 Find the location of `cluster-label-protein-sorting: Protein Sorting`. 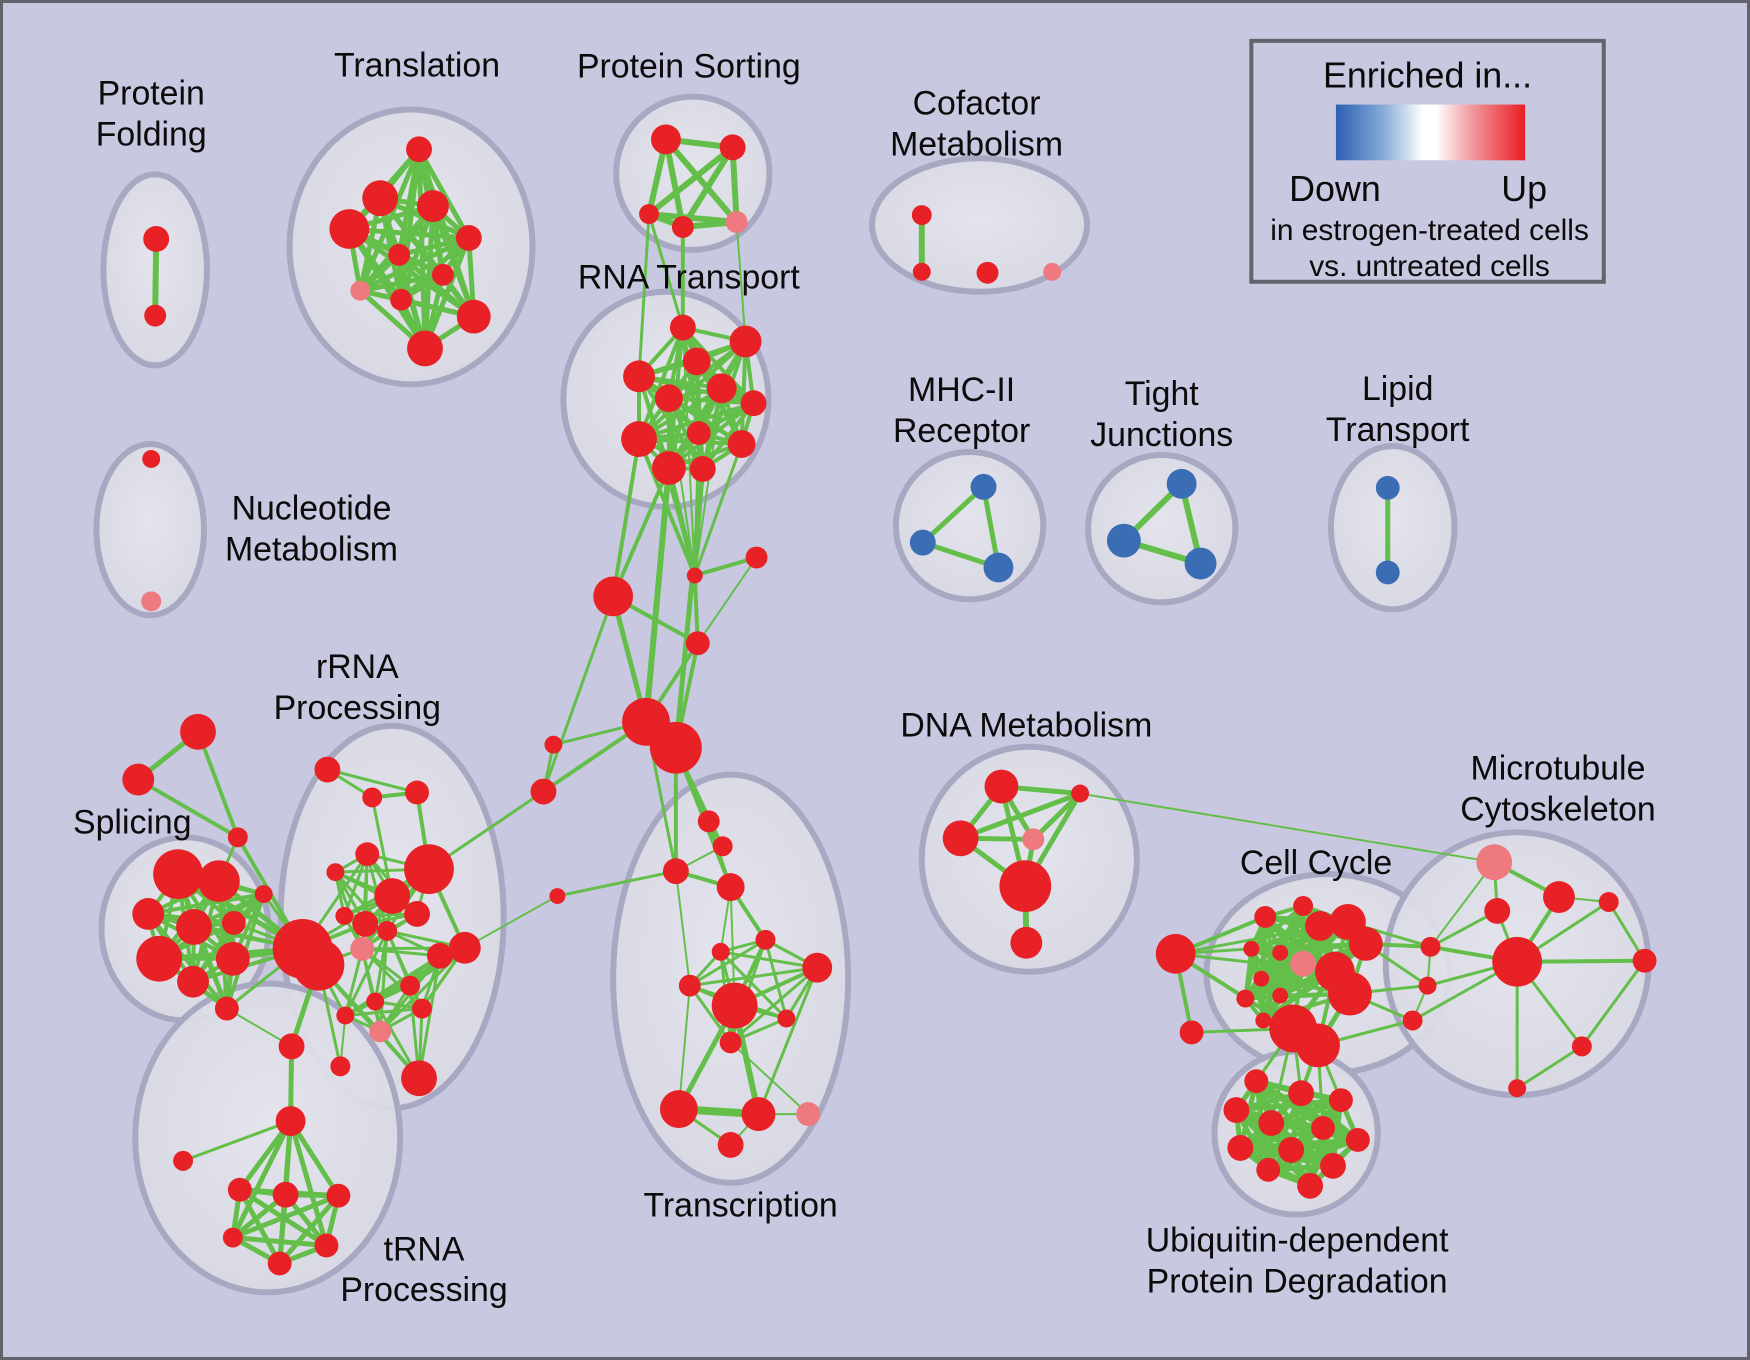

cluster-label-protein-sorting: Protein Sorting is located at coordinates (689, 67).